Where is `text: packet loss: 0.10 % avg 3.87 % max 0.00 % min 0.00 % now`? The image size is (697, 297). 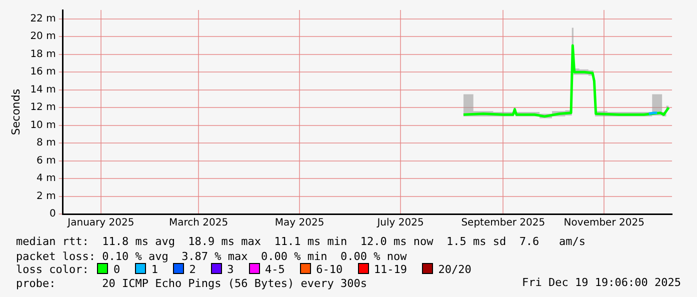
text: packet loss: 0.10 % avg 3.87 % max 0.00 % min 0.00 % now is located at coordinates (211, 256).